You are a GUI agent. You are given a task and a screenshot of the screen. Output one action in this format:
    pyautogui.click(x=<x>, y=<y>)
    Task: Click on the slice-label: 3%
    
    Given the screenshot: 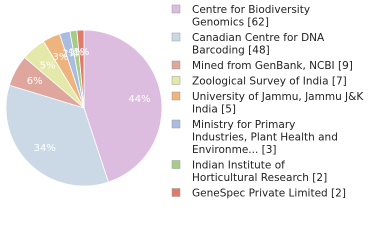 What is the action you would take?
    pyautogui.click(x=61, y=57)
    